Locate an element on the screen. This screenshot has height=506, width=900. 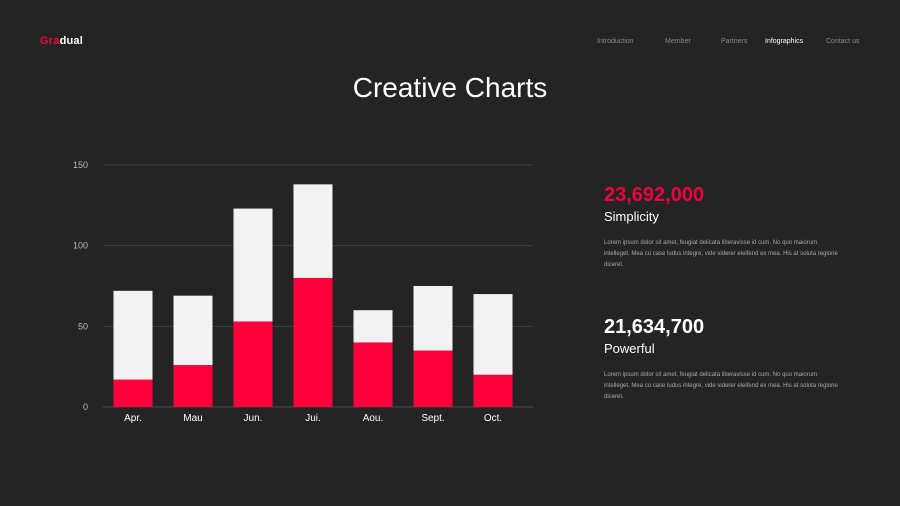
nav-item-contact-us: Contact us is located at coordinates (843, 41).